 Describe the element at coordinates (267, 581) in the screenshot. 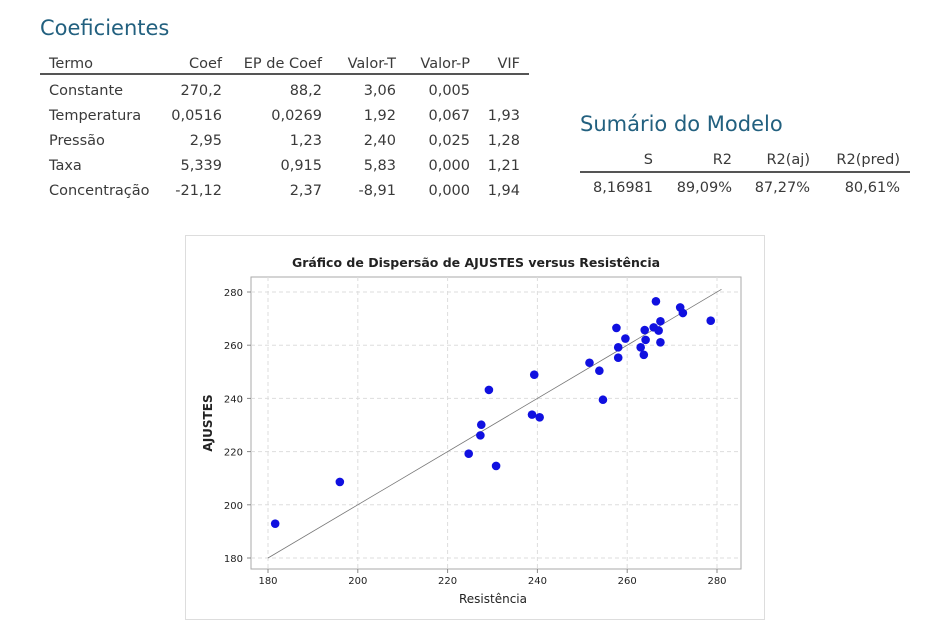

I see `x-tick-label: 180` at that location.